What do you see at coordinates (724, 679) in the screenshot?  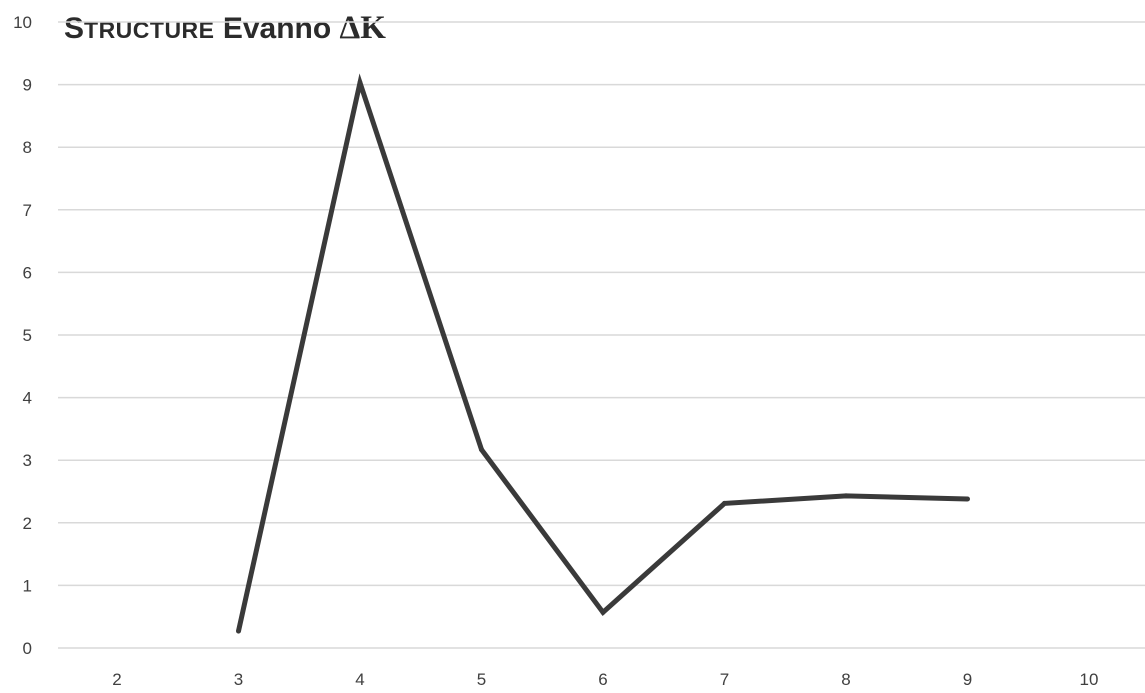 I see `x-tick-label: 7` at bounding box center [724, 679].